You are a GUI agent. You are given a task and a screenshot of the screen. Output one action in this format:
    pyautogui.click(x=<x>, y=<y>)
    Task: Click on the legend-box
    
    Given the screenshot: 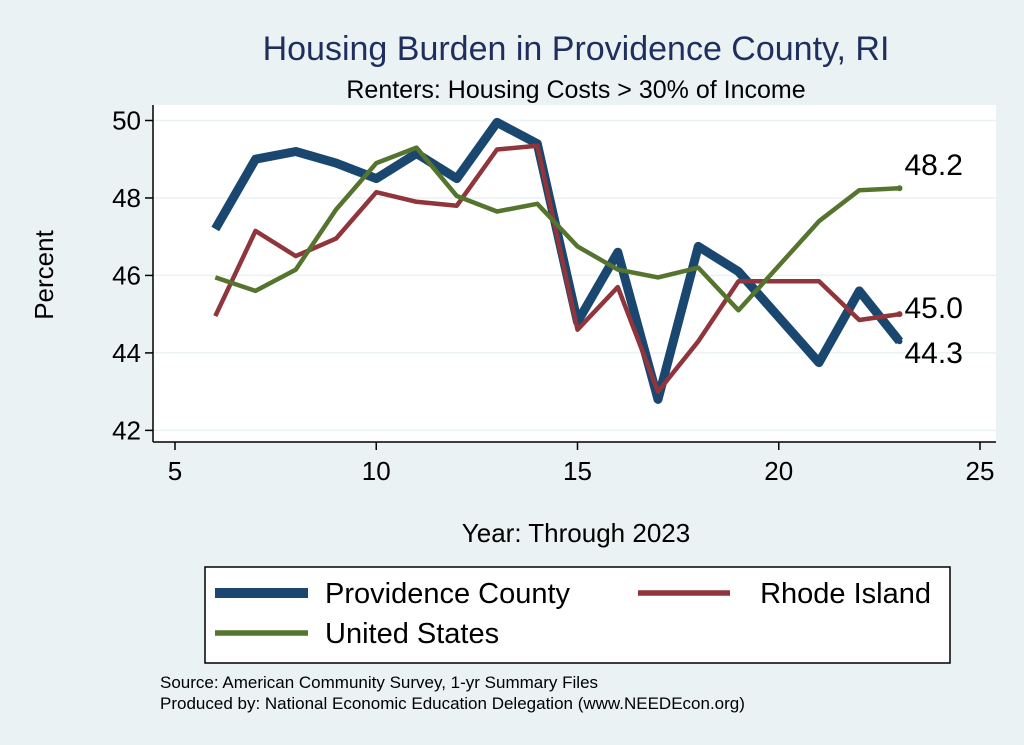 What is the action you would take?
    pyautogui.click(x=577, y=615)
    